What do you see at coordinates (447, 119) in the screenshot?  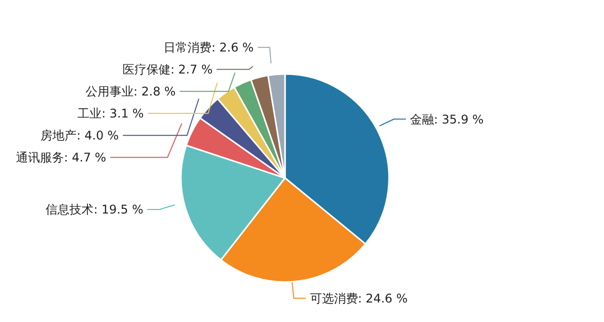 I see `slice-label: 金融: 35.9 %` at bounding box center [447, 119].